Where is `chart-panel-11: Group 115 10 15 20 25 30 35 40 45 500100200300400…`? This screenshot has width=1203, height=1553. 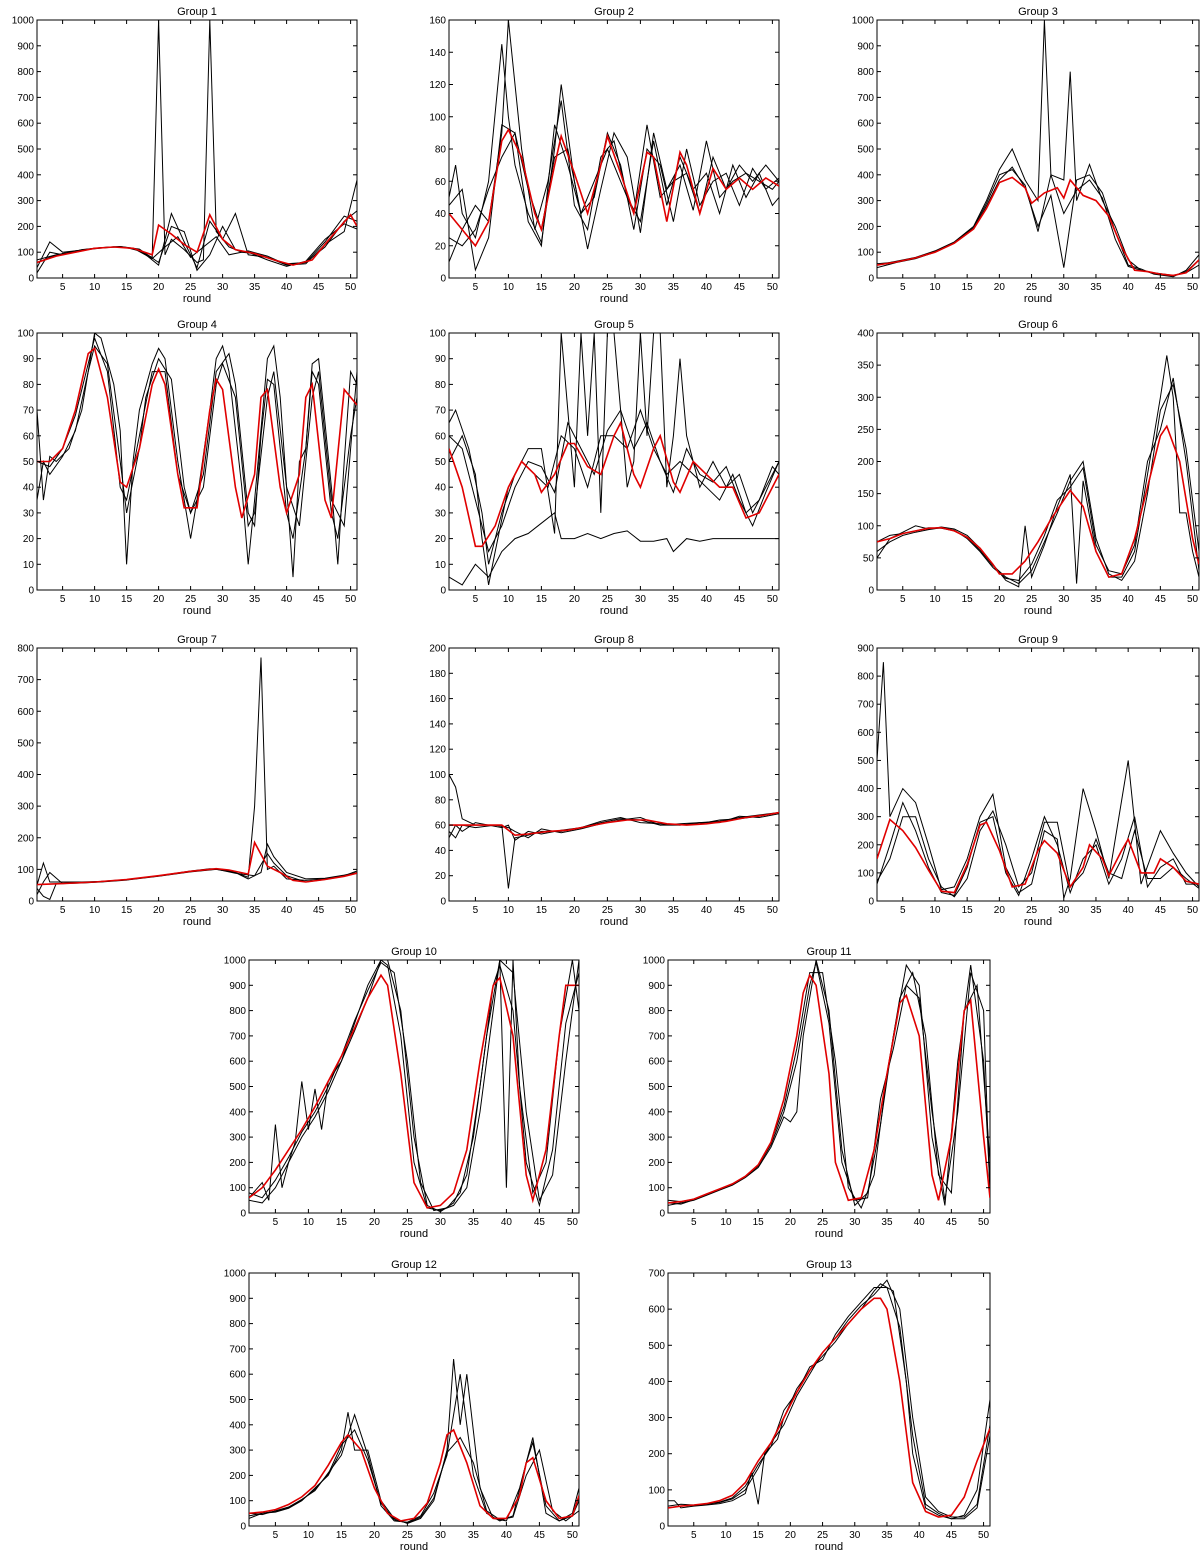
chart-panel-11: Group 115 10 15 20 25 30 35 40 45 500100200300400… is located at coordinates (817, 1093).